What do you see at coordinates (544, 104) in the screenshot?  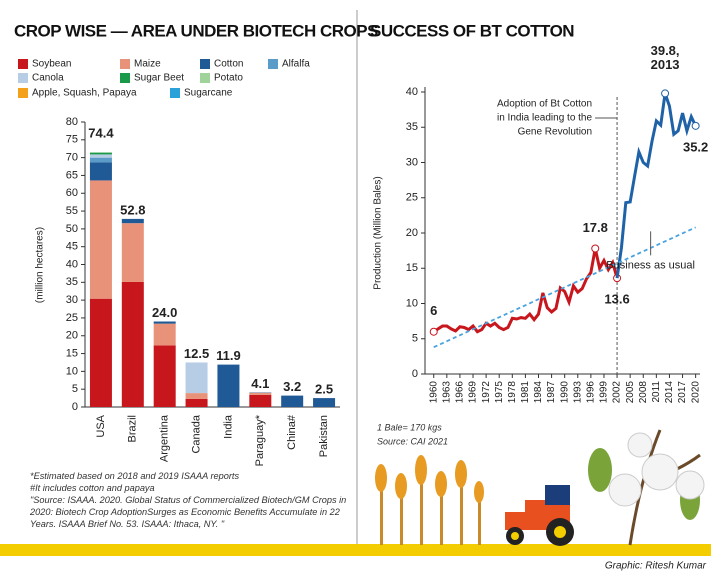 I see `annotation: Adoption of Bt Cotton` at bounding box center [544, 104].